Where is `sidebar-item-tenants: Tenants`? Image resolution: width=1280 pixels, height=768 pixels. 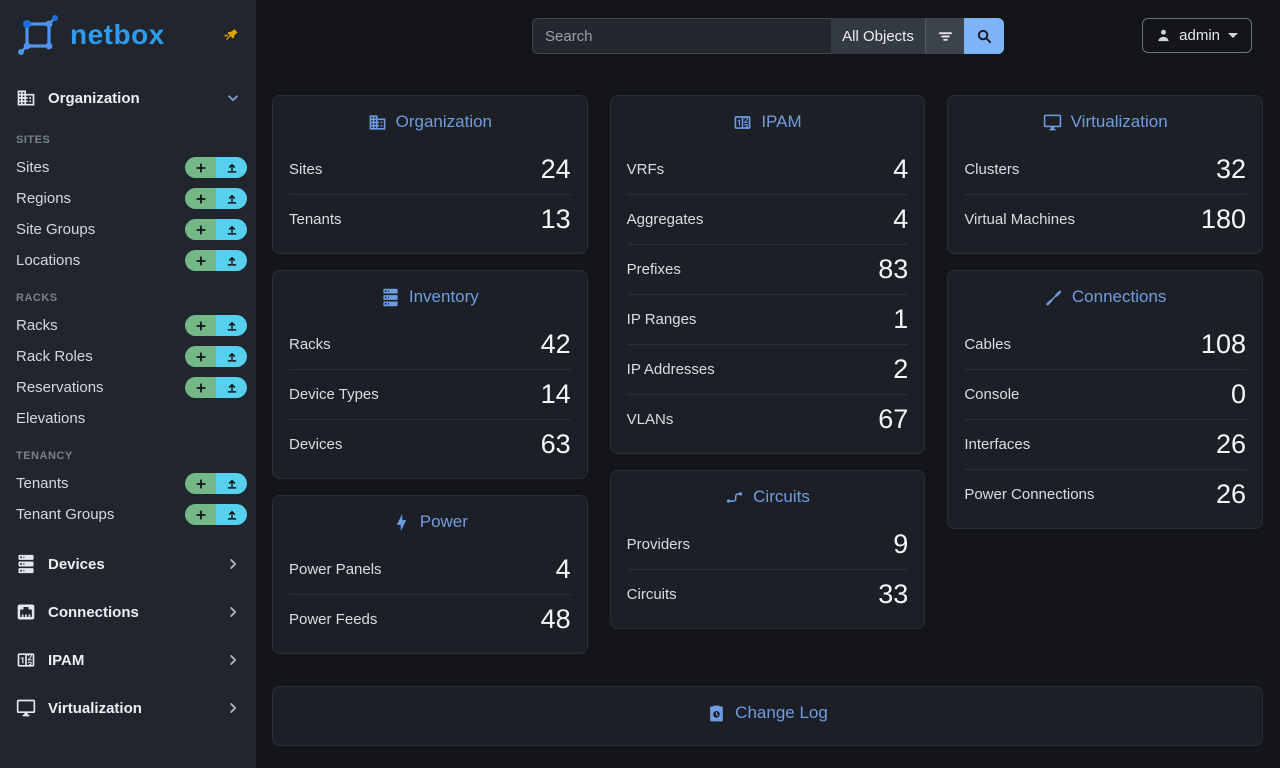 sidebar-item-tenants: Tenants is located at coordinates (128, 483).